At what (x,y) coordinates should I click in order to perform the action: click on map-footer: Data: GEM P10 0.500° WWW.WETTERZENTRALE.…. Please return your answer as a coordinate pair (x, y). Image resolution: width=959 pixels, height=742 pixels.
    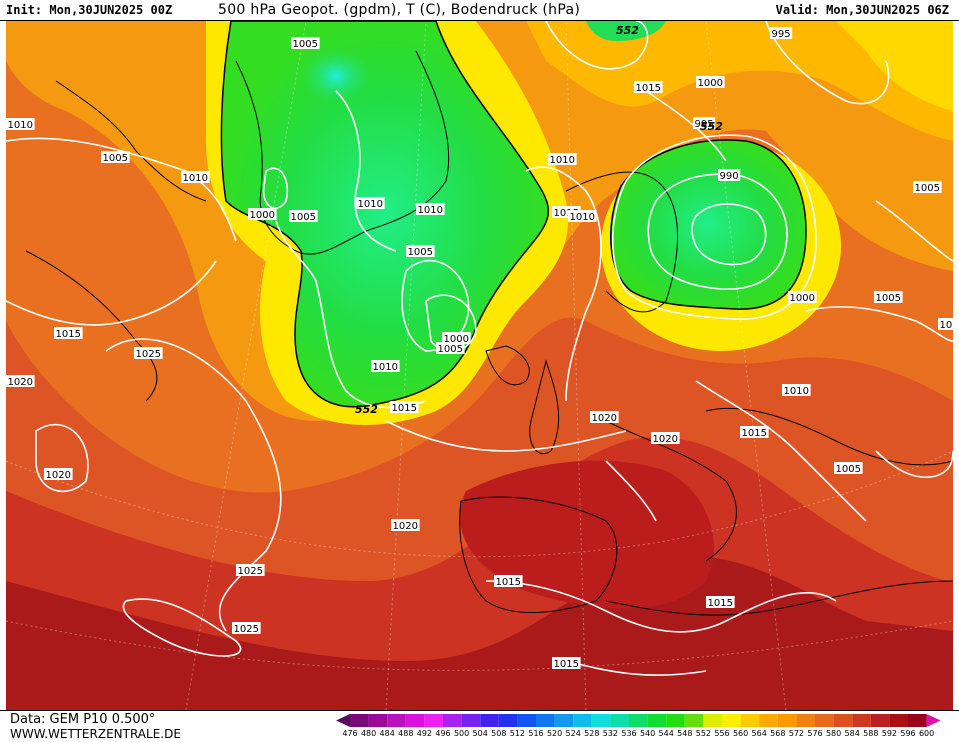
    Looking at the image, I should click on (479, 726).